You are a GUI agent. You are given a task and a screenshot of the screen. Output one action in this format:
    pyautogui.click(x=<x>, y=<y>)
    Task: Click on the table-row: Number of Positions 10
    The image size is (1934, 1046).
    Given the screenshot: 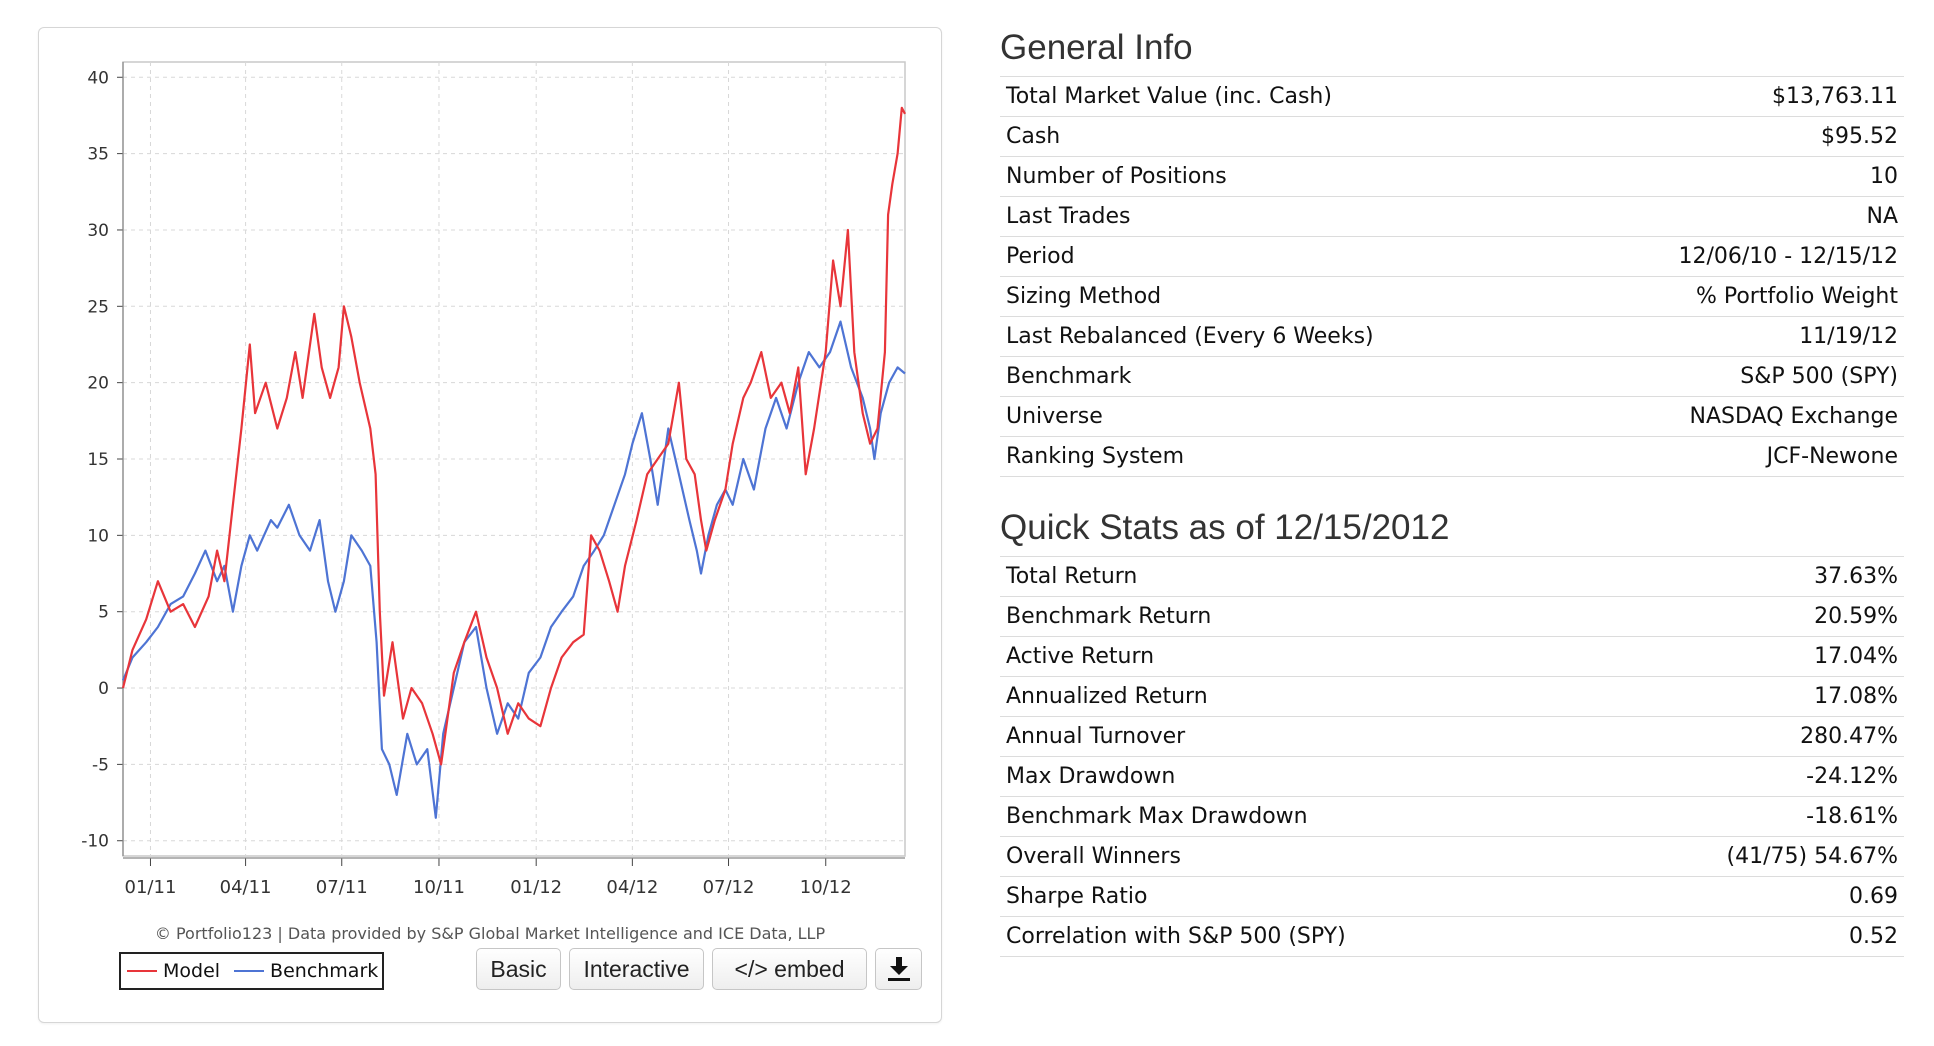 What is the action you would take?
    pyautogui.click(x=1452, y=176)
    